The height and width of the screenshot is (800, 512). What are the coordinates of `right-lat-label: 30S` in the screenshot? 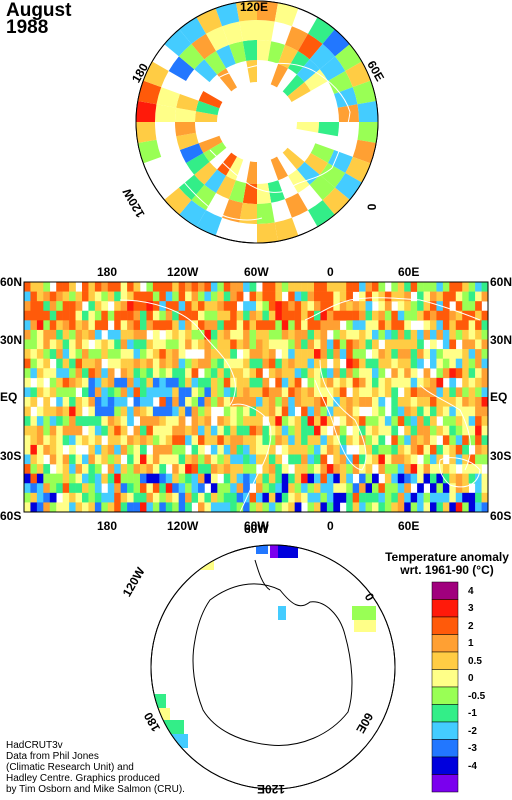 It's located at (501, 456).